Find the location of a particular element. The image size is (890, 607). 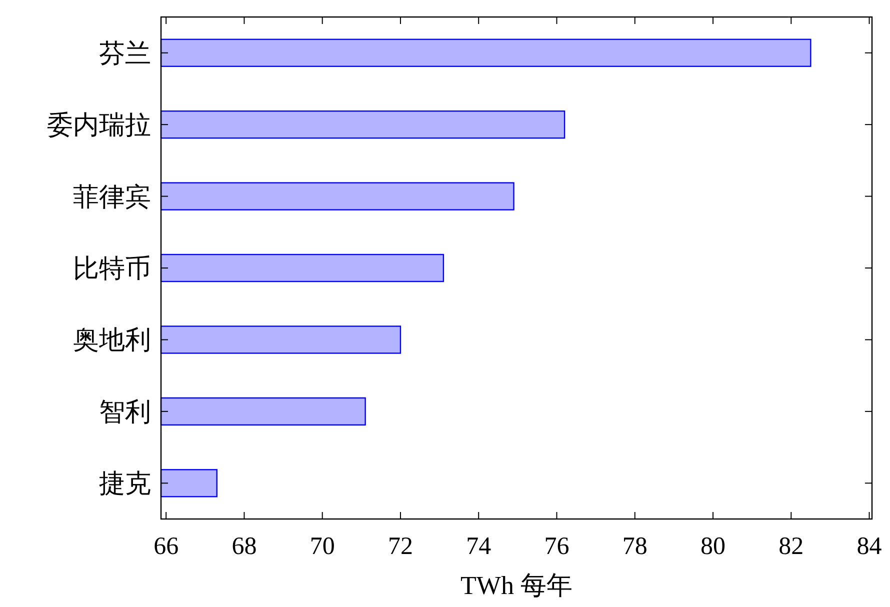

y-tick-label: 芬兰 is located at coordinates (125, 53).